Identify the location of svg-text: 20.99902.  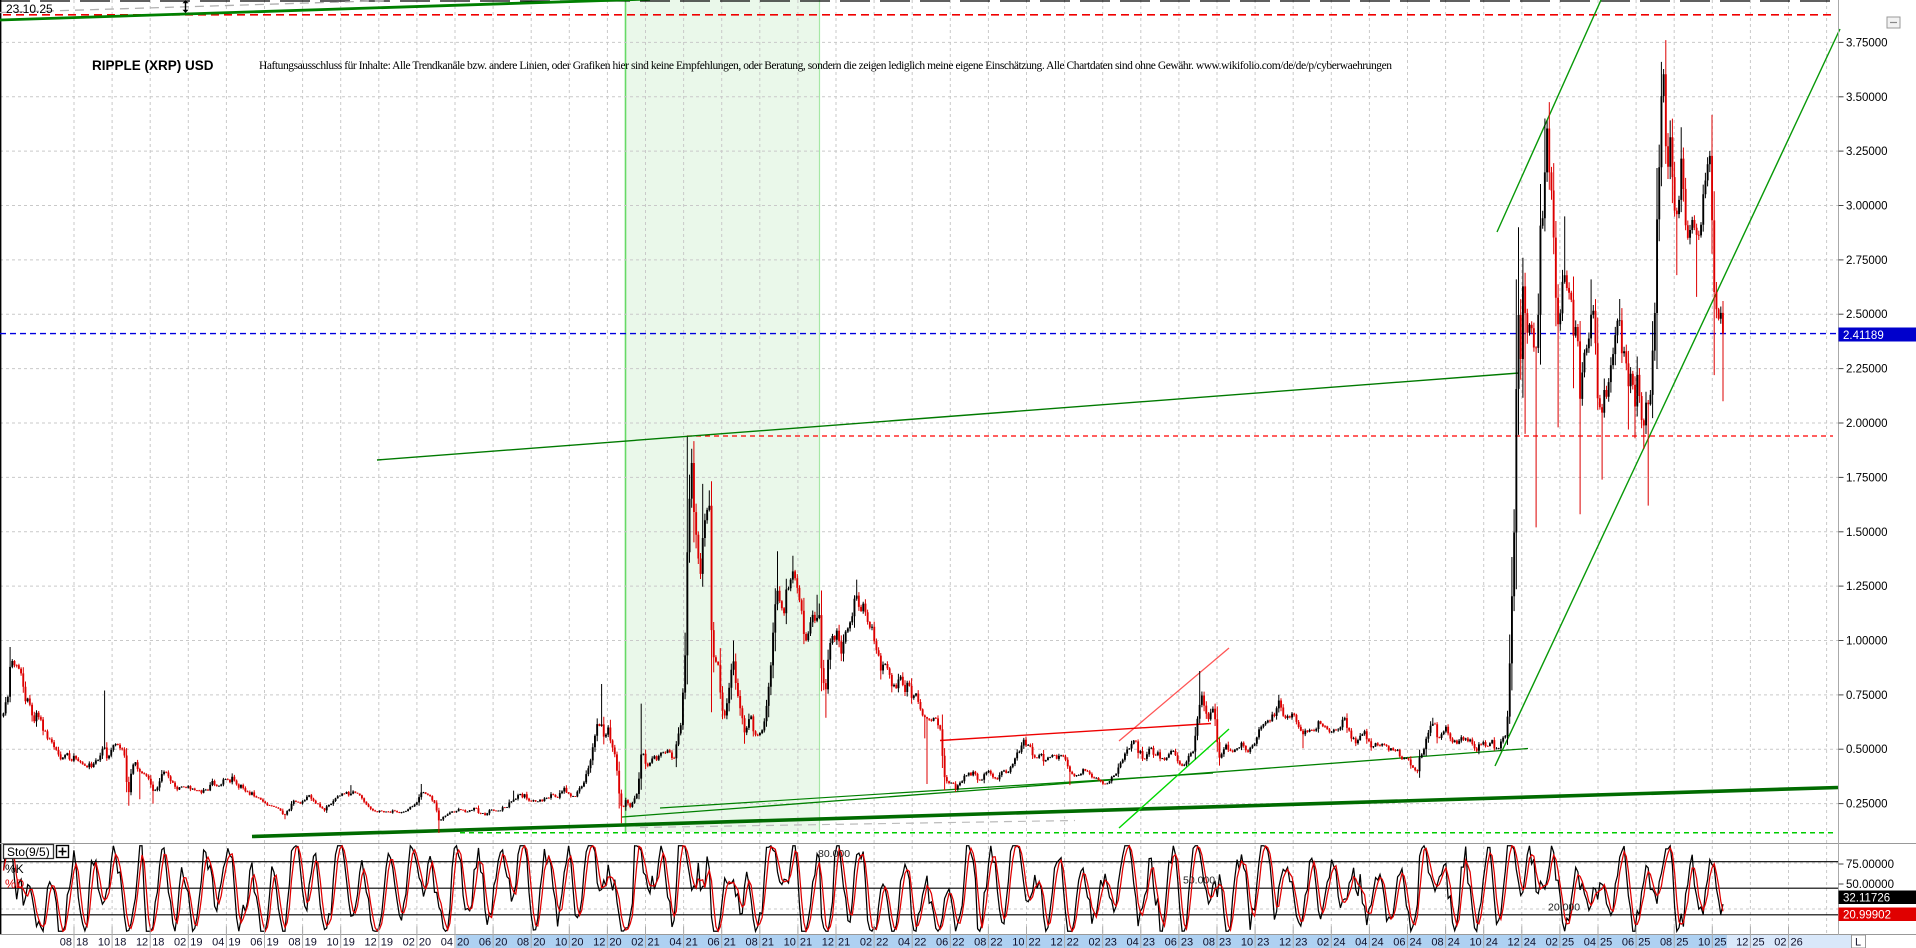
(1867, 916).